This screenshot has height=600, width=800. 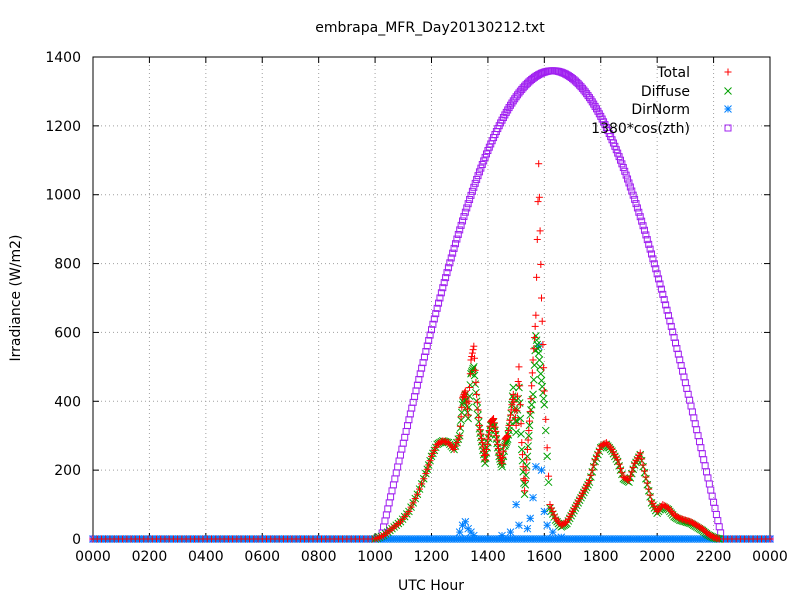 I want to click on legend-label-diffuse: Diffuse, so click(x=665, y=92).